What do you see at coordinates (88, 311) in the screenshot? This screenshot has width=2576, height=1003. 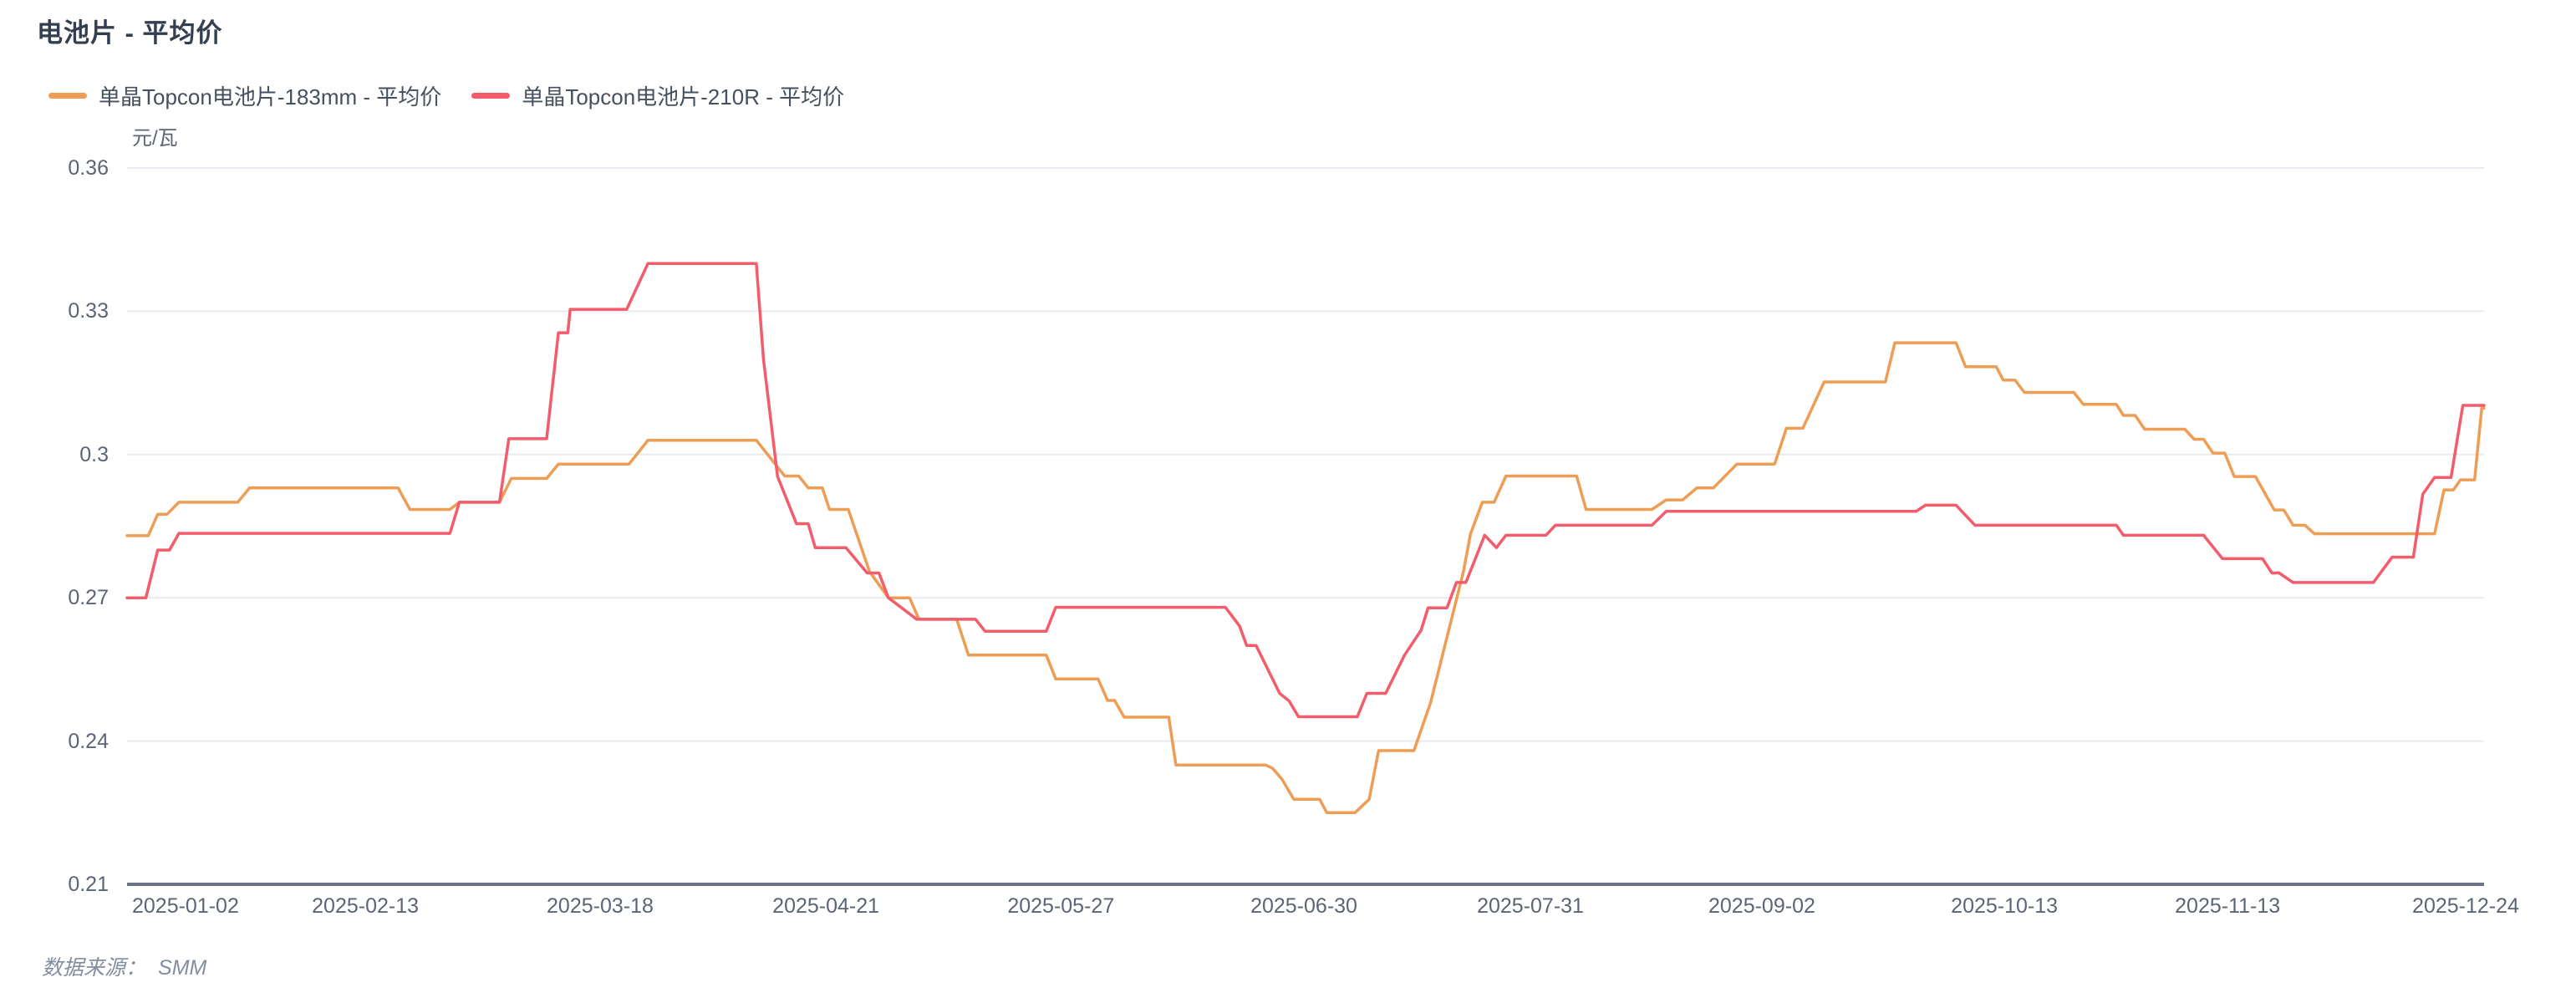 I see `y-axis-tick-label: 0.33` at bounding box center [88, 311].